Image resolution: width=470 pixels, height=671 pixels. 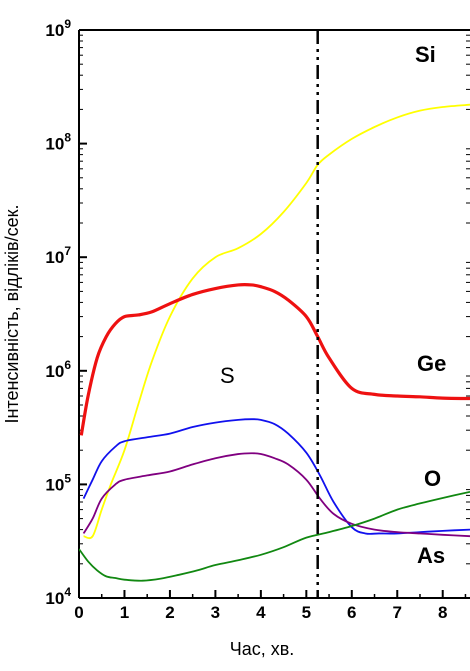 I want to click on x-tick-label: 5, so click(x=306, y=612).